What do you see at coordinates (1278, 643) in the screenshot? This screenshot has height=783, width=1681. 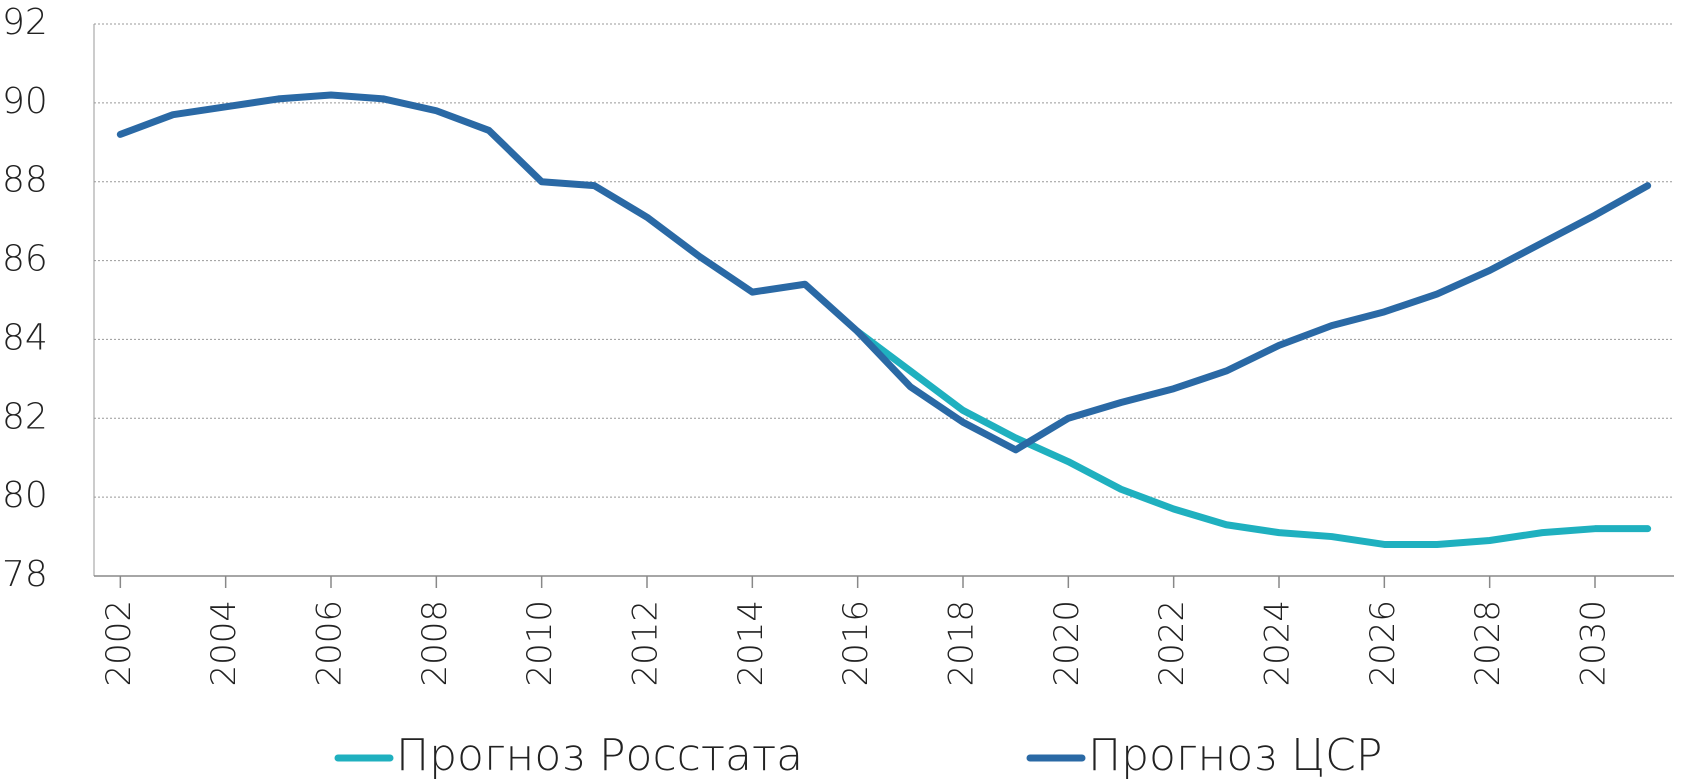 I see `x-tick-label: 2024` at bounding box center [1278, 643].